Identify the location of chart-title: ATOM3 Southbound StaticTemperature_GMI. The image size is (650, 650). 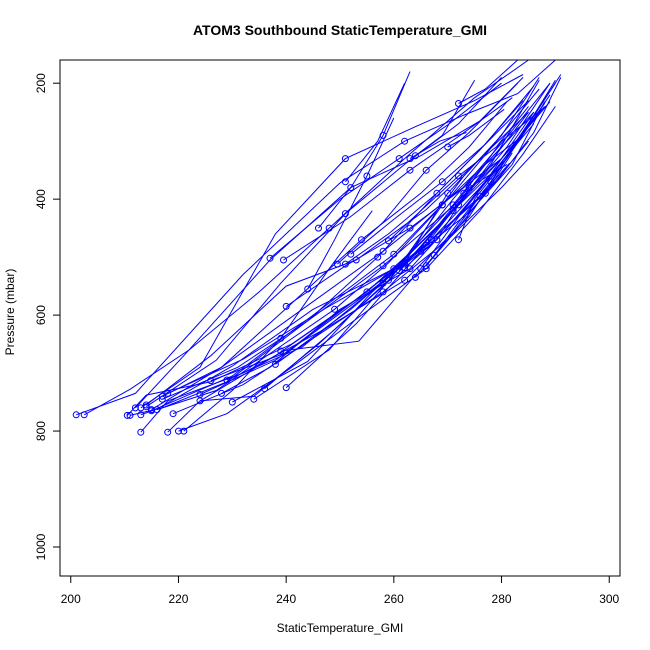
(340, 30).